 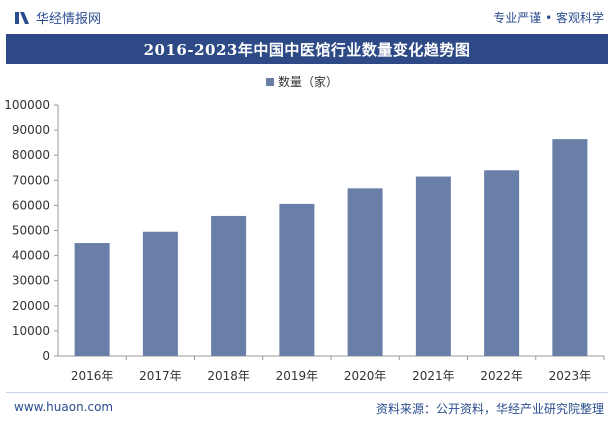 What do you see at coordinates (69, 19) in the screenshot?
I see `brand-name: 华经情报网` at bounding box center [69, 19].